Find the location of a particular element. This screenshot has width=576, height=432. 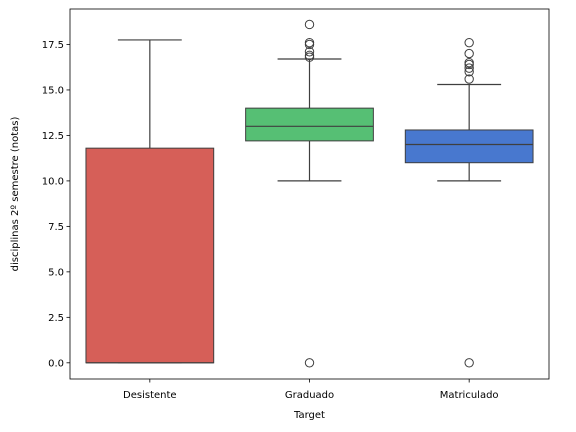

y-tick-label: 12.5 is located at coordinates (53, 136).